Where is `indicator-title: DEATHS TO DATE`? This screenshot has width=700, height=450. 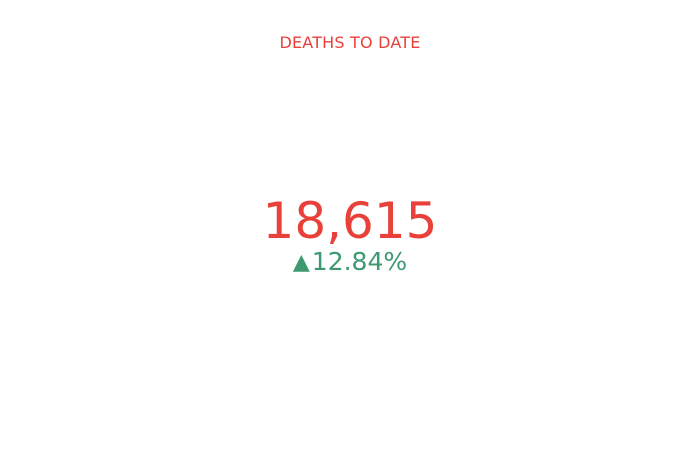
indicator-title: DEATHS TO DATE is located at coordinates (350, 42).